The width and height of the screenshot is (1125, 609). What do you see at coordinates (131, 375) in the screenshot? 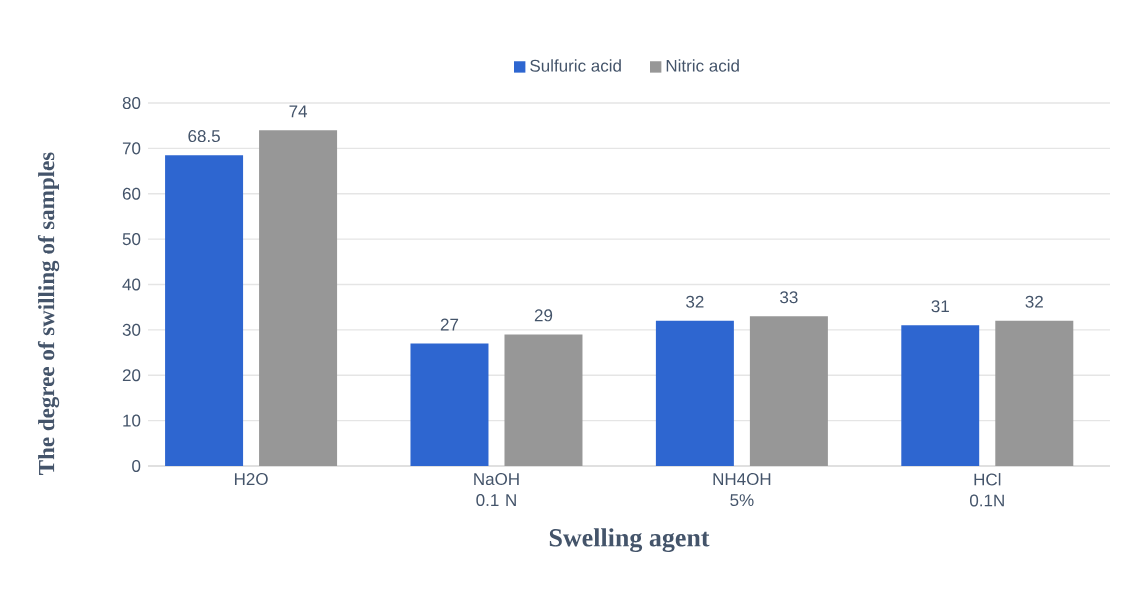
I see `y-tick-label: 20` at bounding box center [131, 375].